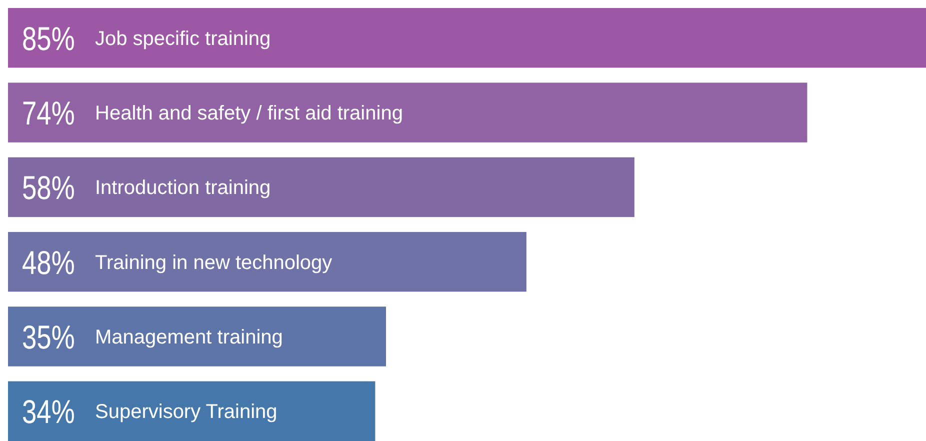  Describe the element at coordinates (48, 188) in the screenshot. I see `data-label: 58%` at that location.